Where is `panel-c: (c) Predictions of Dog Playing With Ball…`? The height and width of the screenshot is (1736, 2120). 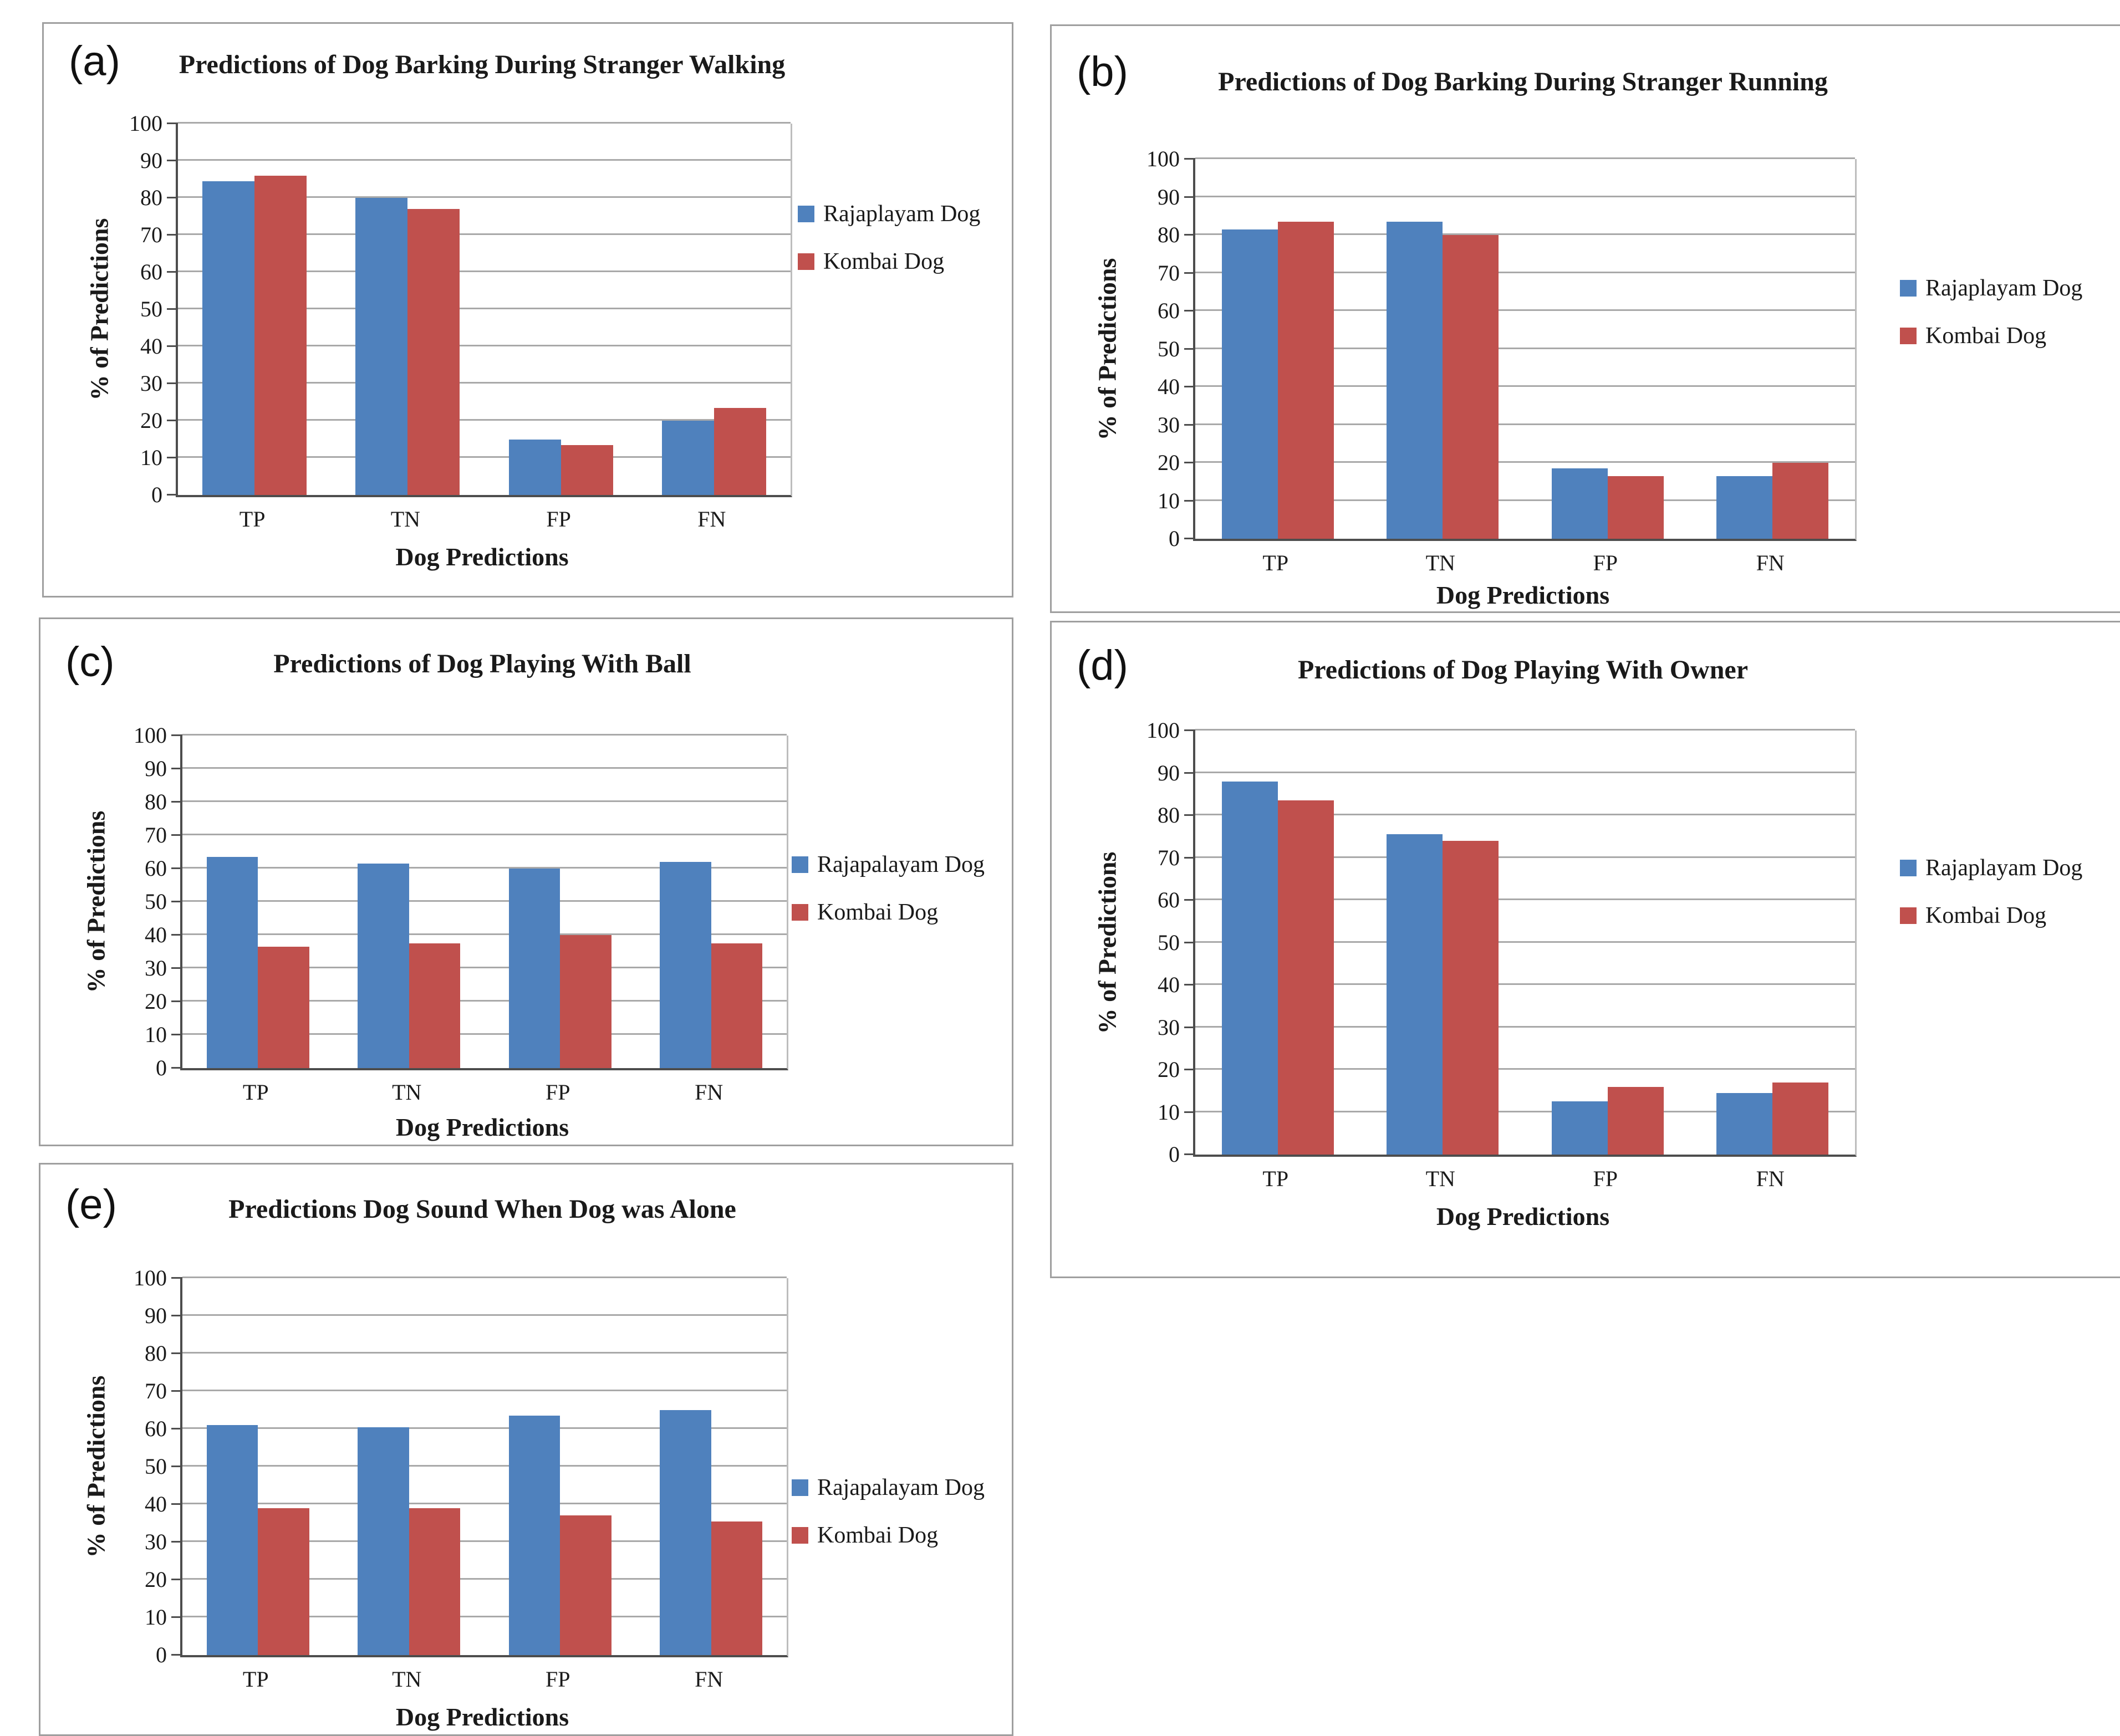 panel-c: (c) Predictions of Dog Playing With Ball… is located at coordinates (526, 881).